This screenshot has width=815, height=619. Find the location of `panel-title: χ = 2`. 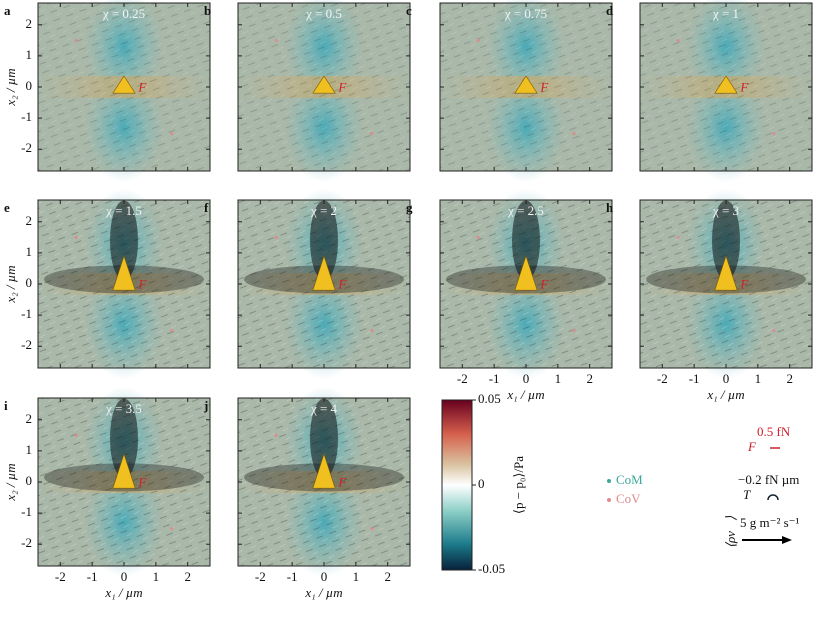

panel-title: χ = 2 is located at coordinates (323, 210).